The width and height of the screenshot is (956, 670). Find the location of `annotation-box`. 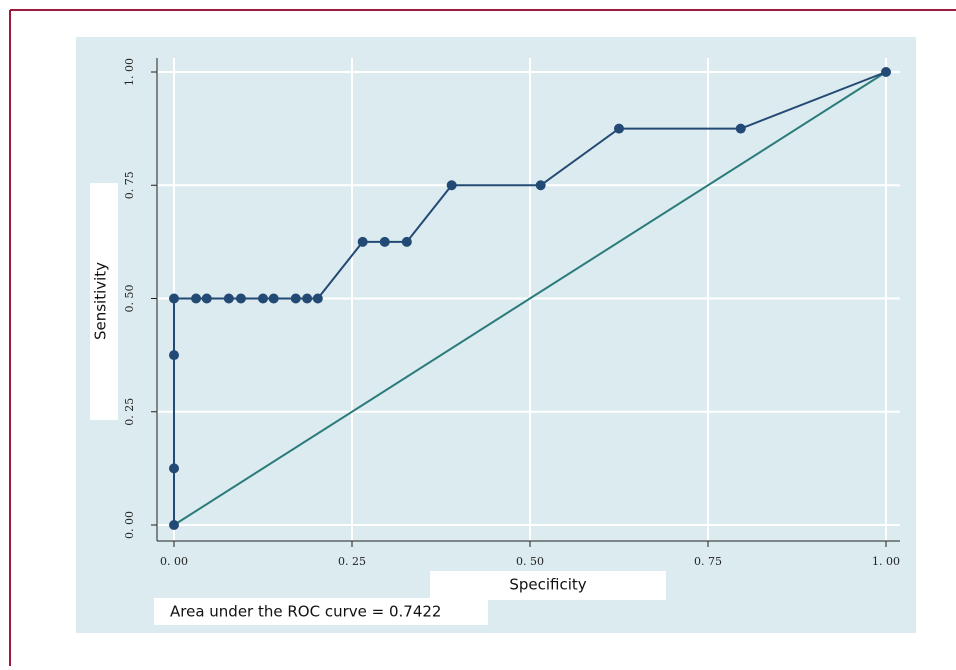

annotation-box is located at coordinates (321, 611).